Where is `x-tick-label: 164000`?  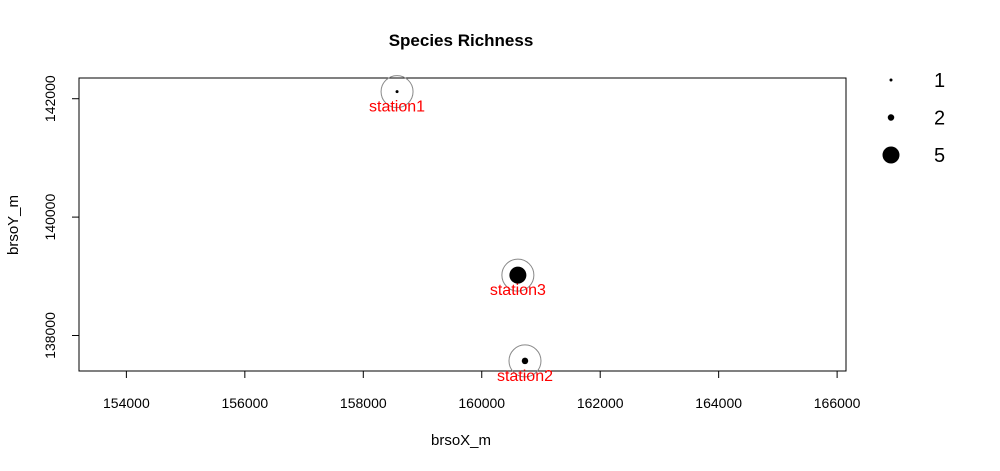
x-tick-label: 164000 is located at coordinates (718, 403).